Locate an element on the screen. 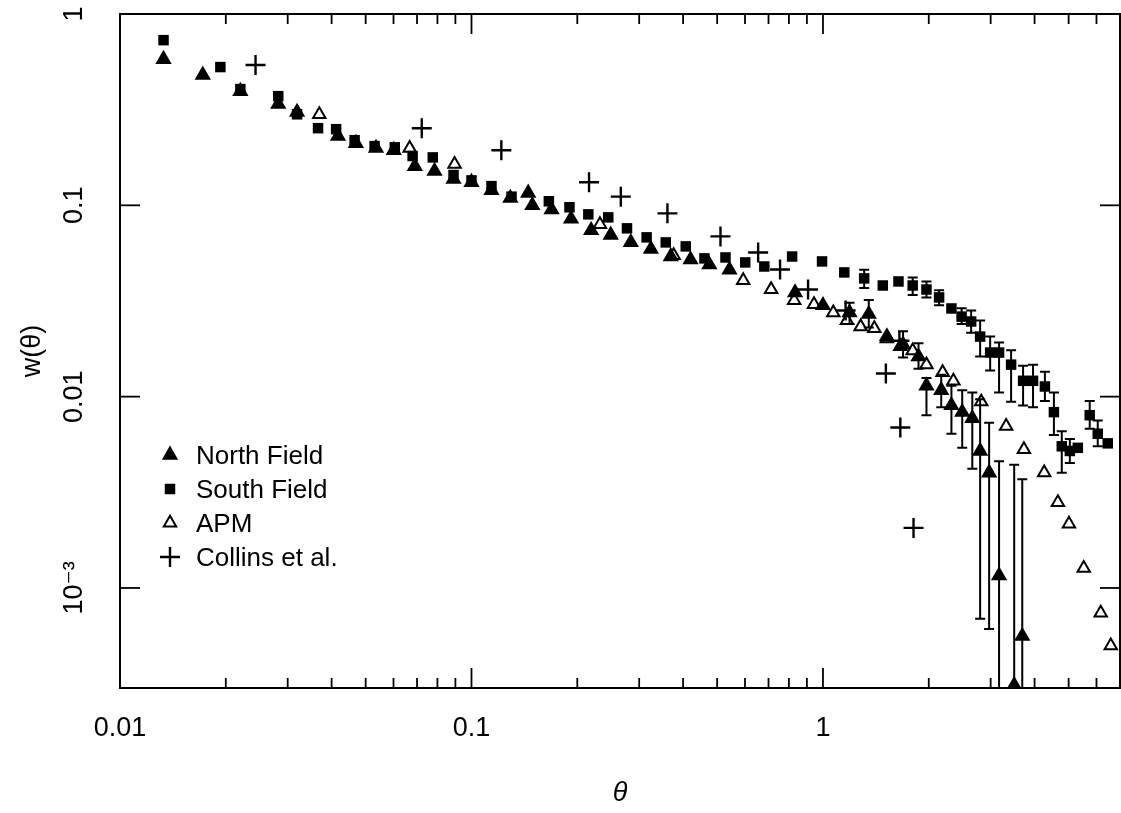  legend-label: North Field is located at coordinates (260, 455).